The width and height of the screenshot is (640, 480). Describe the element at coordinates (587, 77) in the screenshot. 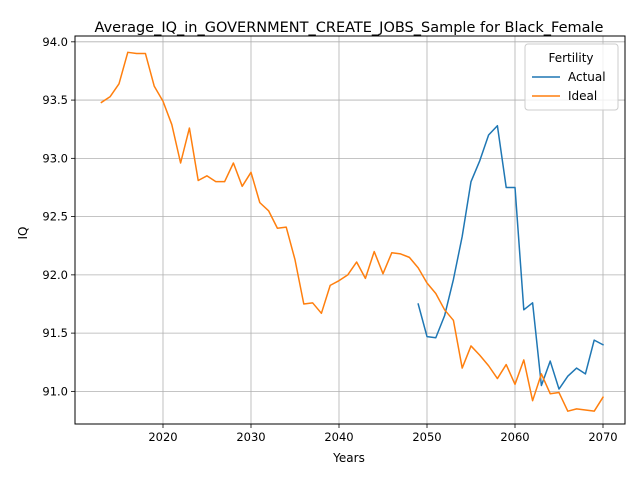

I see `legend-label-actual: Actual` at that location.